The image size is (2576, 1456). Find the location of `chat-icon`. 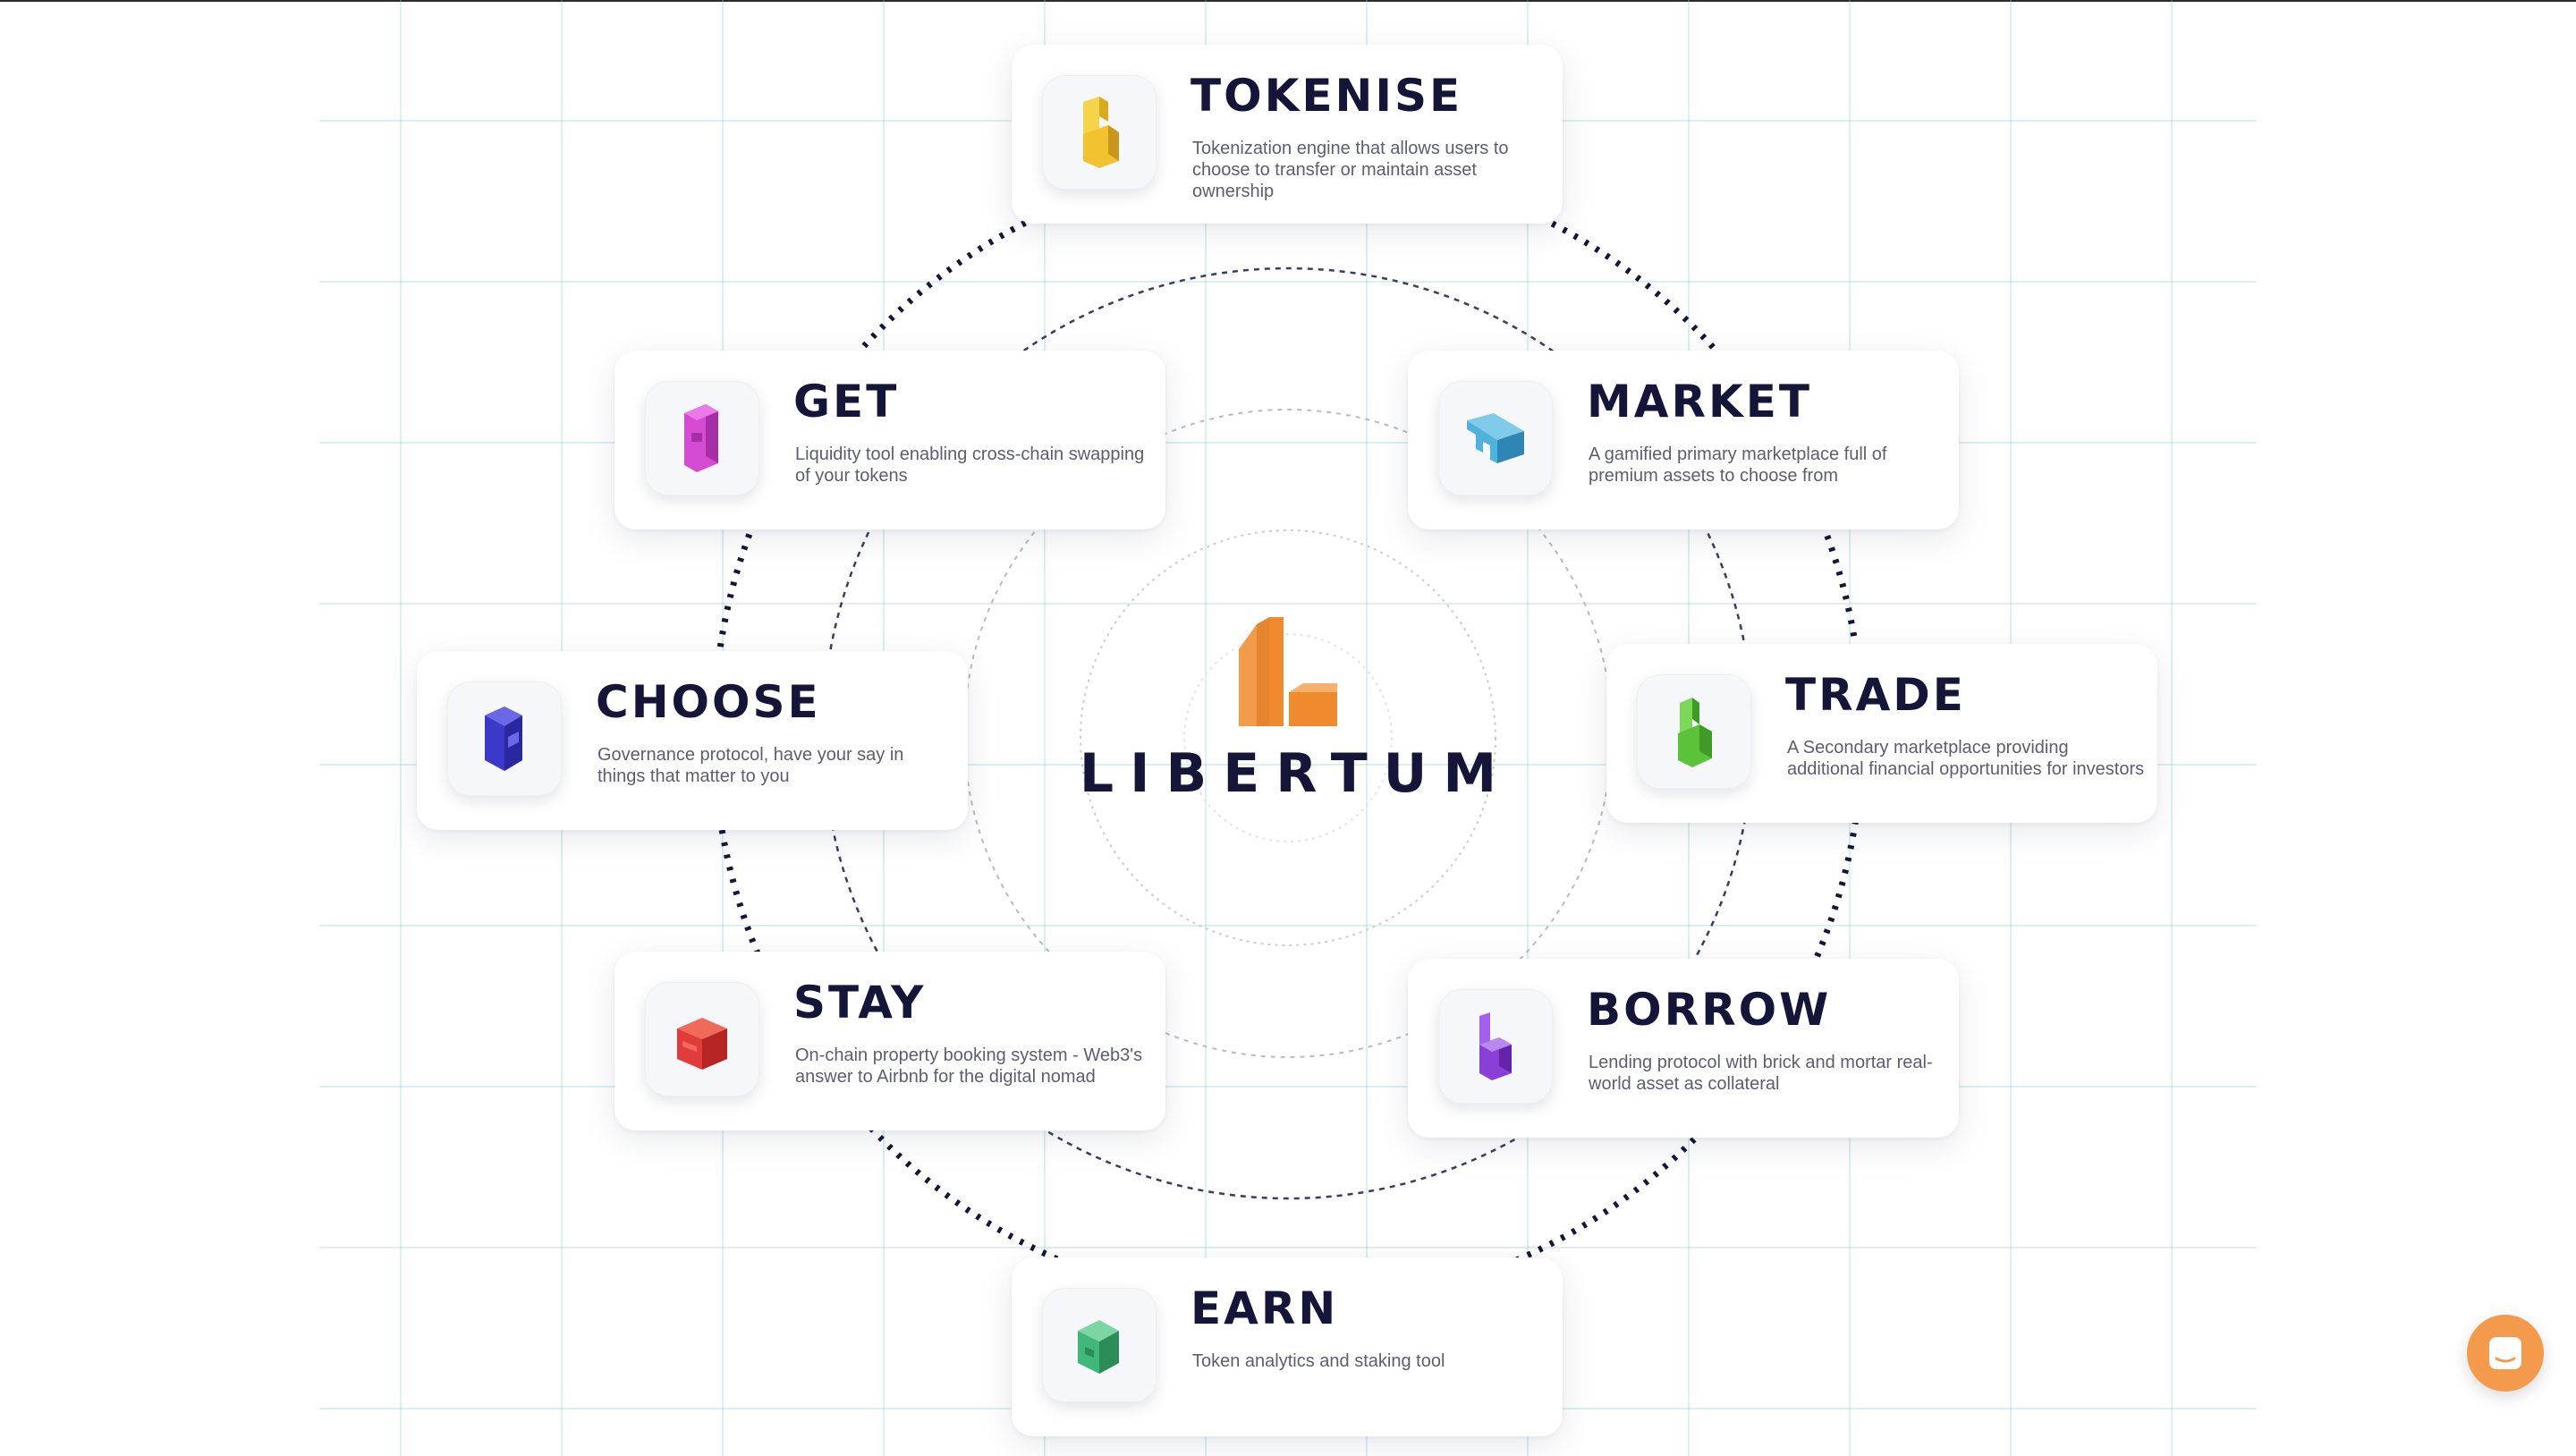

chat-icon is located at coordinates (2505, 1353).